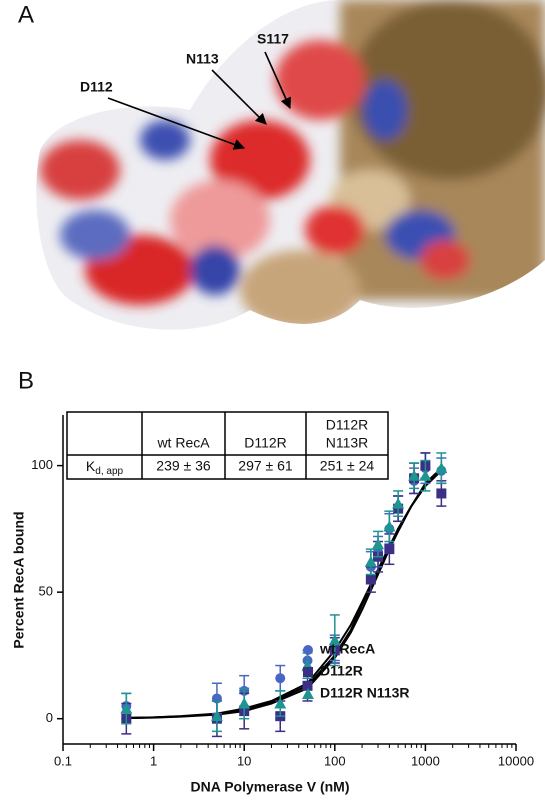 Image resolution: width=545 pixels, height=800 pixels. What do you see at coordinates (347, 443) in the screenshot?
I see `table-header: N113R` at bounding box center [347, 443].